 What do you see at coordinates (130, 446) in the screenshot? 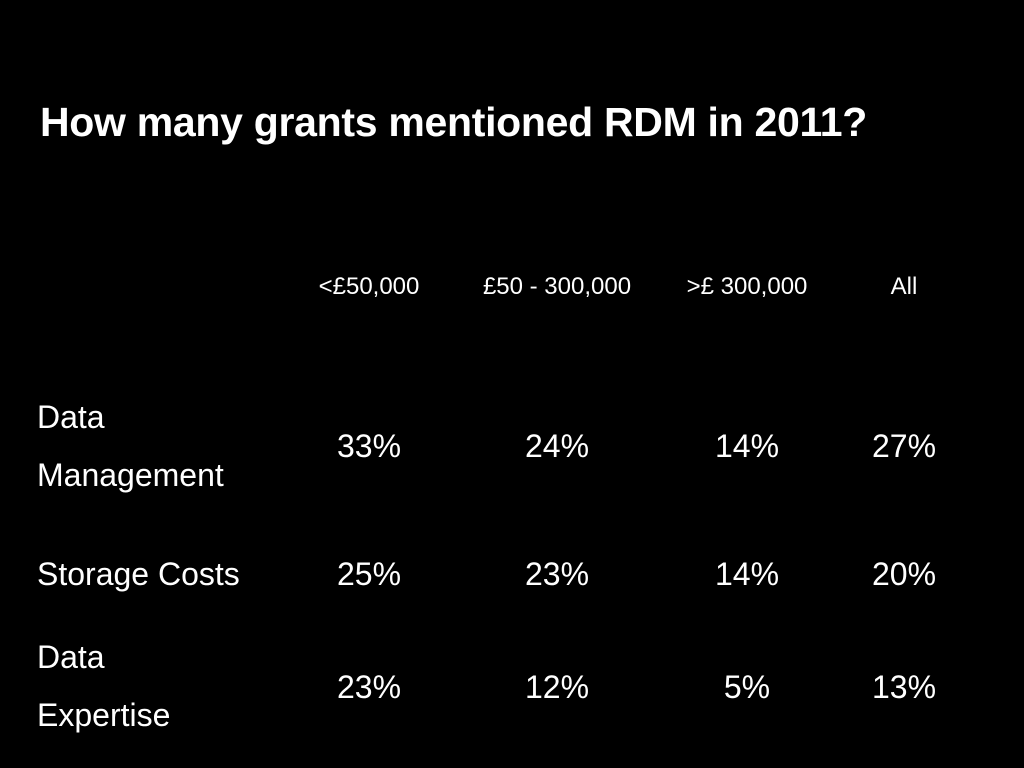
I see `row-label-data-management: Data Management` at bounding box center [130, 446].